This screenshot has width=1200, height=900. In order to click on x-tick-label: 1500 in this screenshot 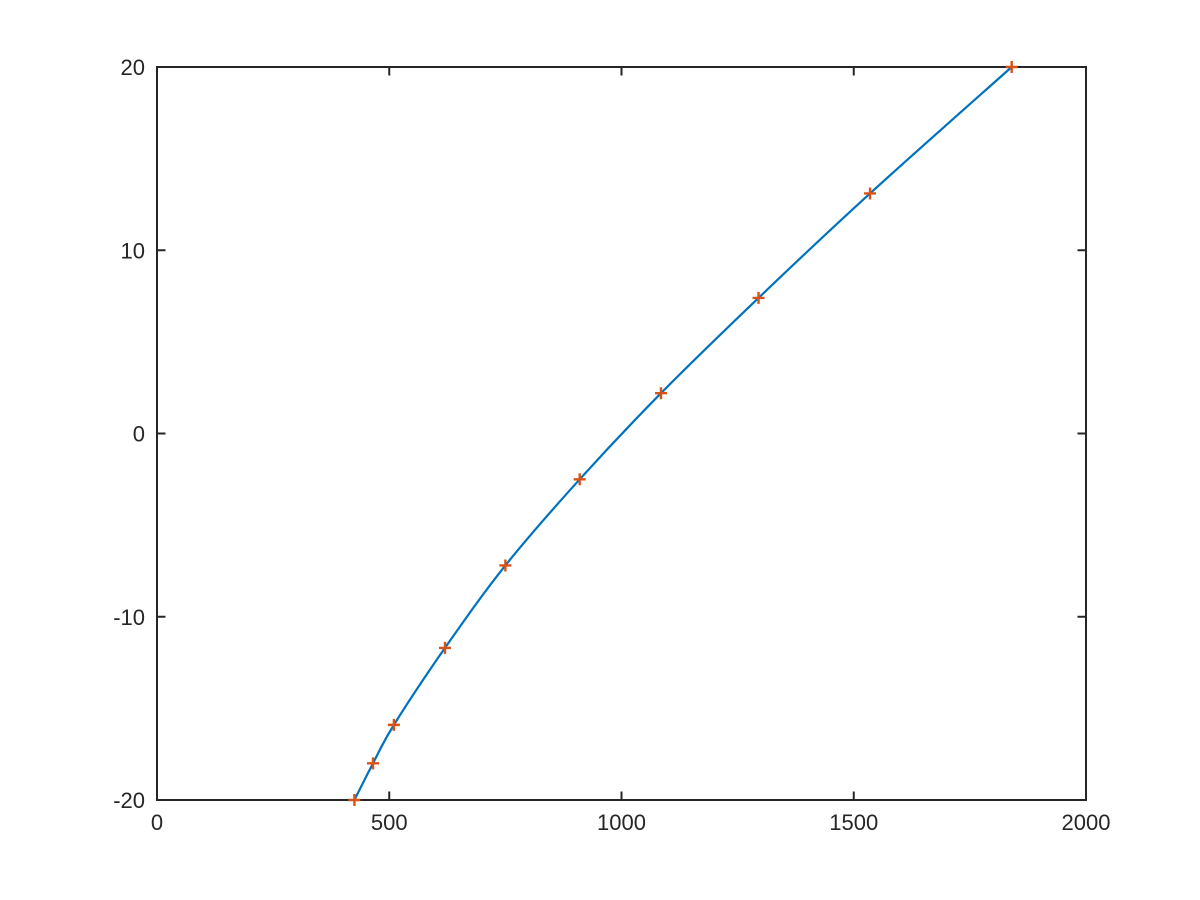, I will do `click(853, 822)`.